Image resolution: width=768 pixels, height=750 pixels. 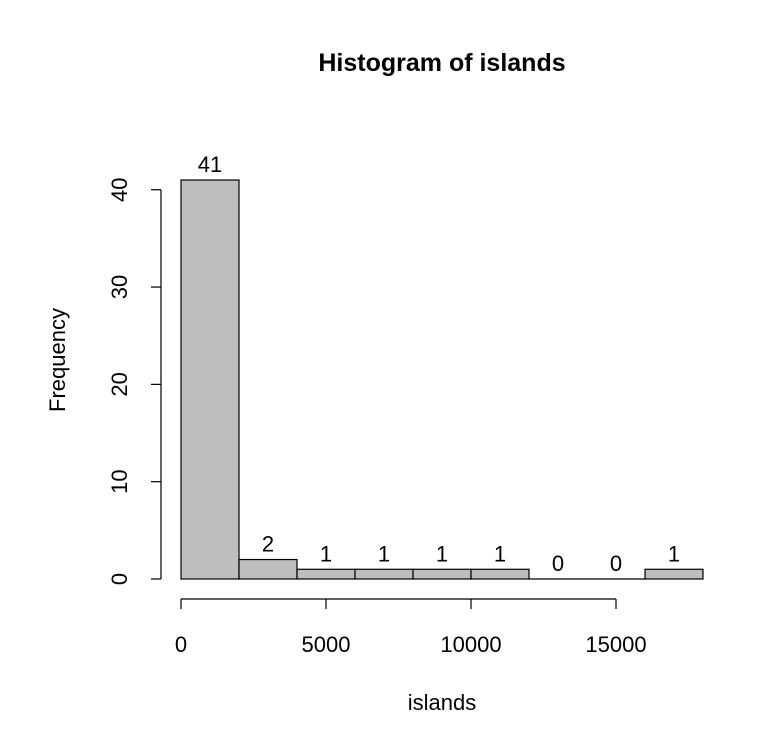 I want to click on bar-count-label: 41, so click(x=210, y=164).